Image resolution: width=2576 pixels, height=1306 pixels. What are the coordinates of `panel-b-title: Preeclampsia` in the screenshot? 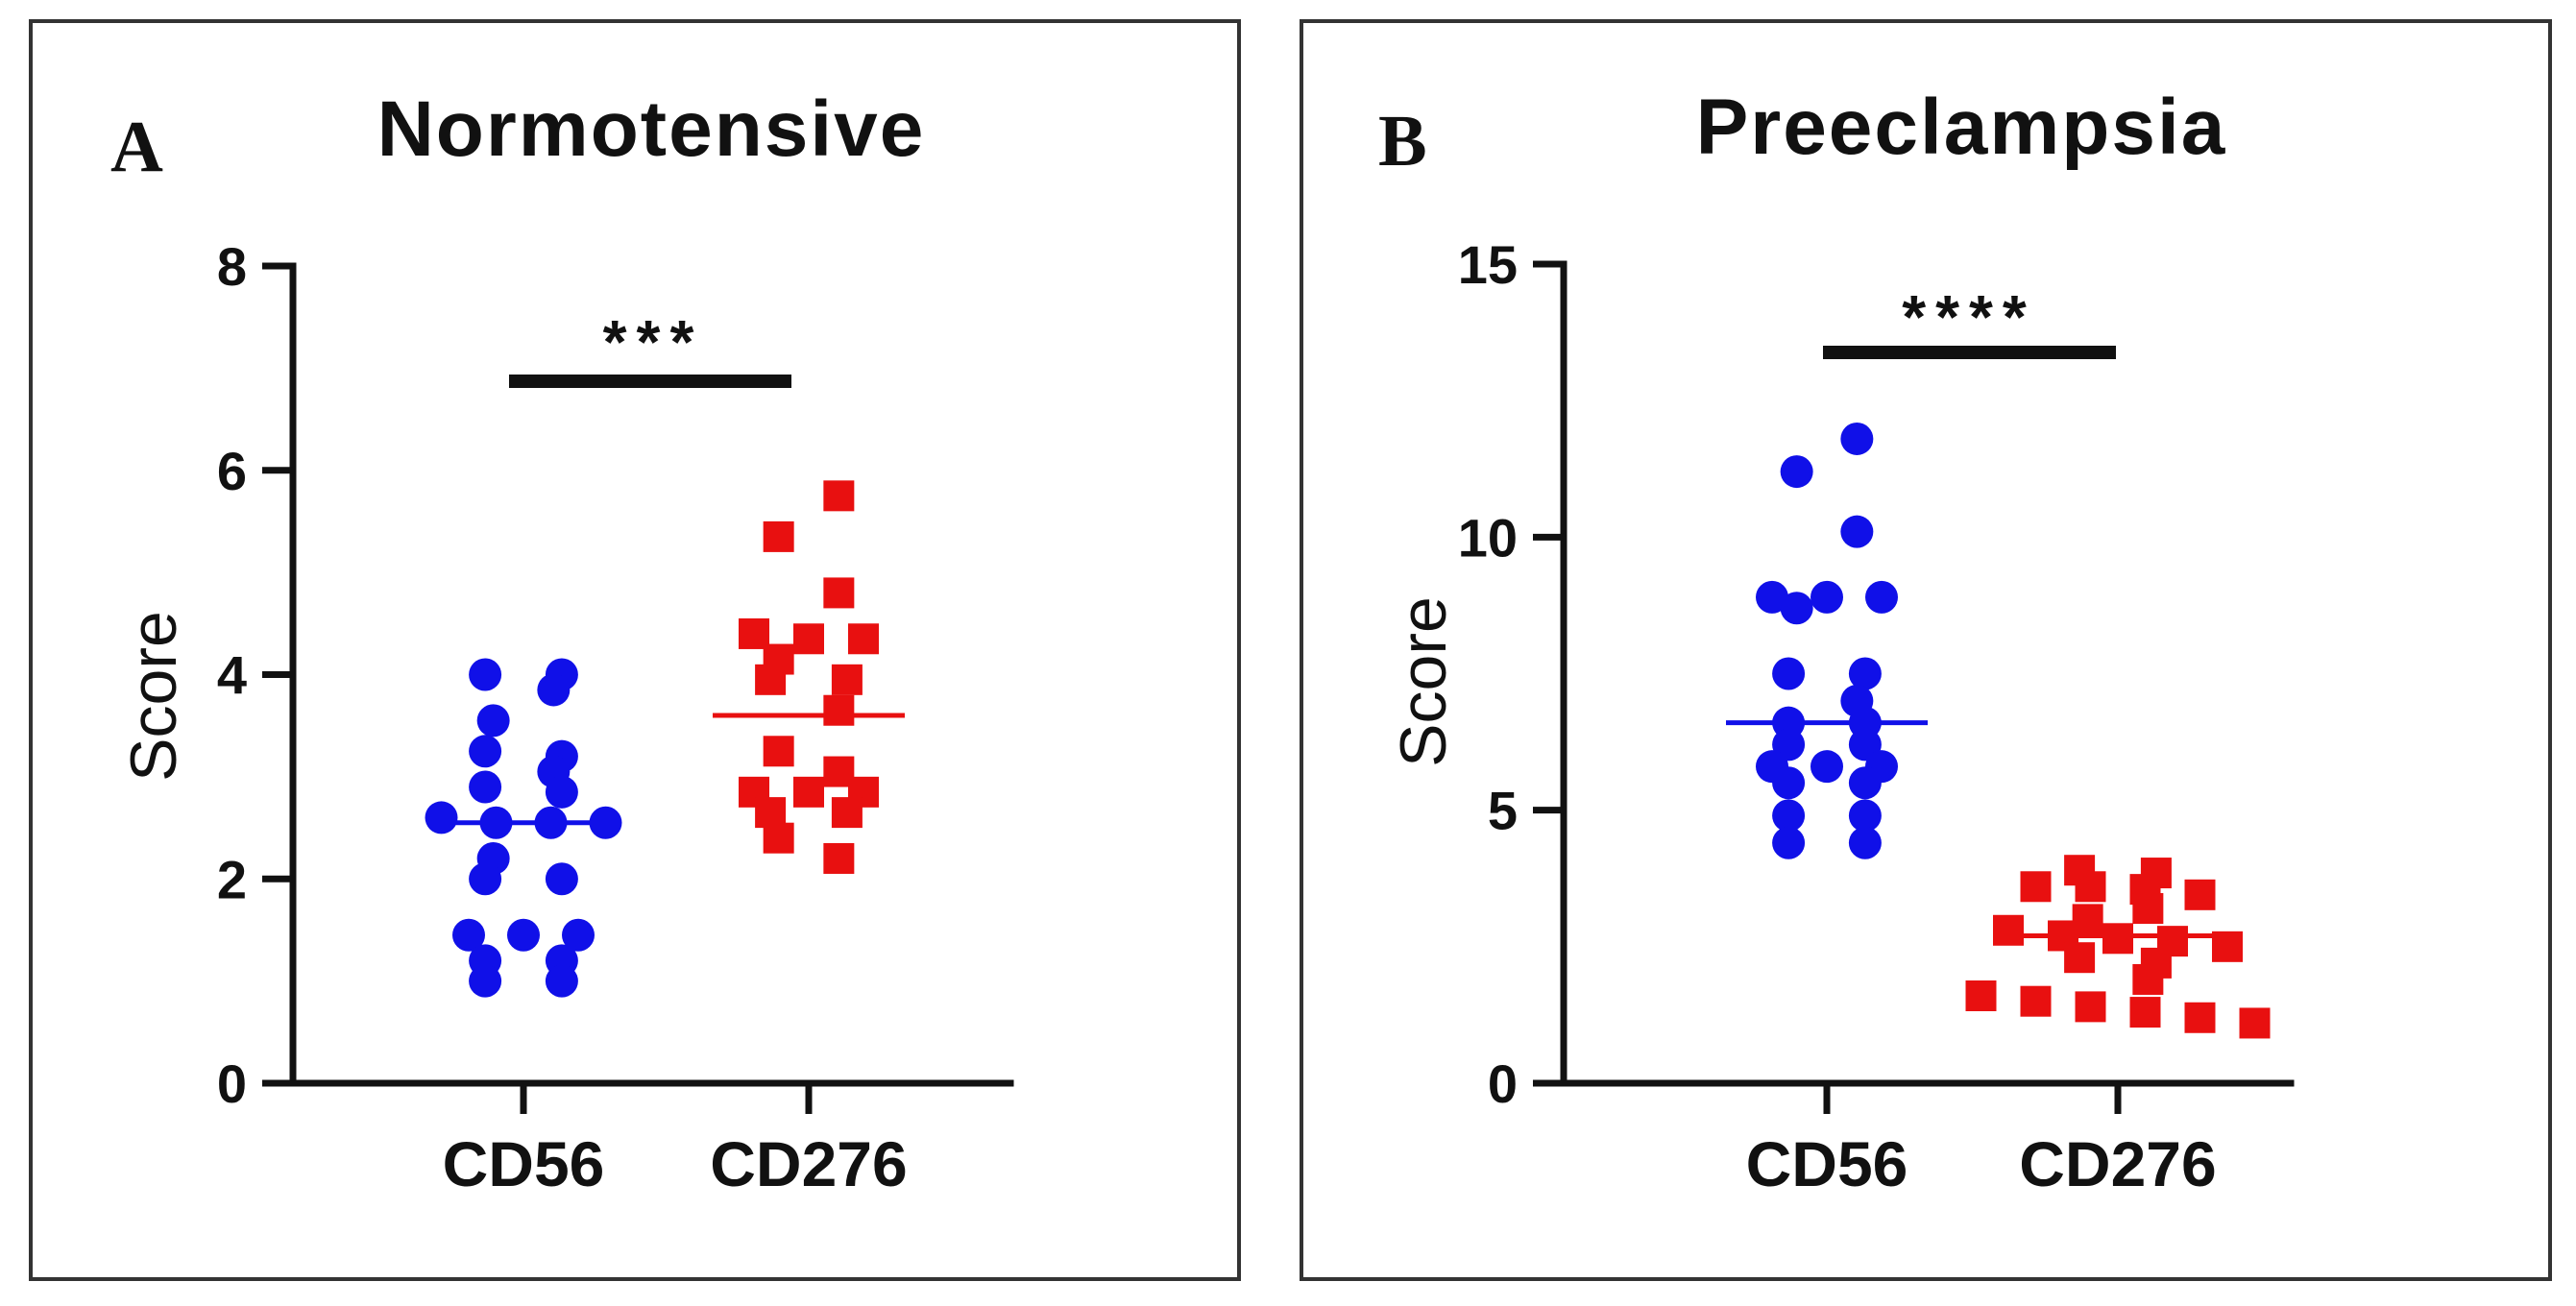 It's located at (1962, 128).